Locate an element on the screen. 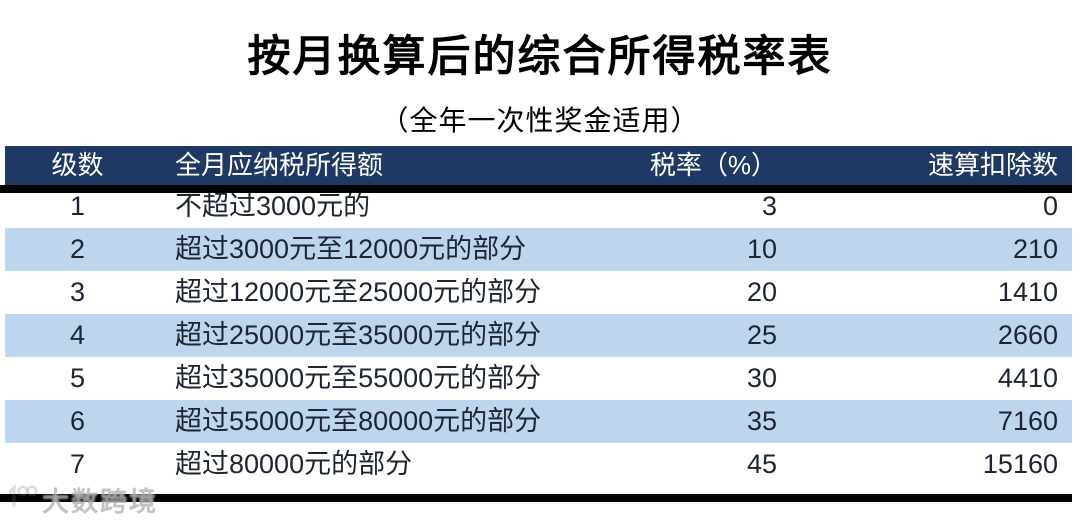  income-cell: 超过25000元至35000元的部分 is located at coordinates (358, 335).